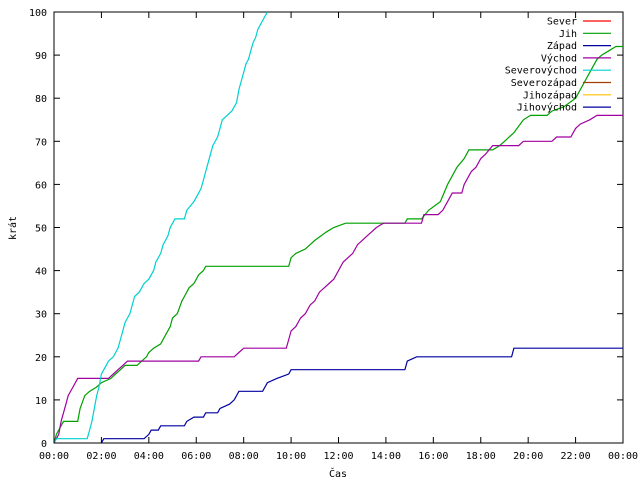 This screenshot has height=480, width=640. Describe the element at coordinates (550, 95) in the screenshot. I see `legend-label: Jihozápad` at that location.